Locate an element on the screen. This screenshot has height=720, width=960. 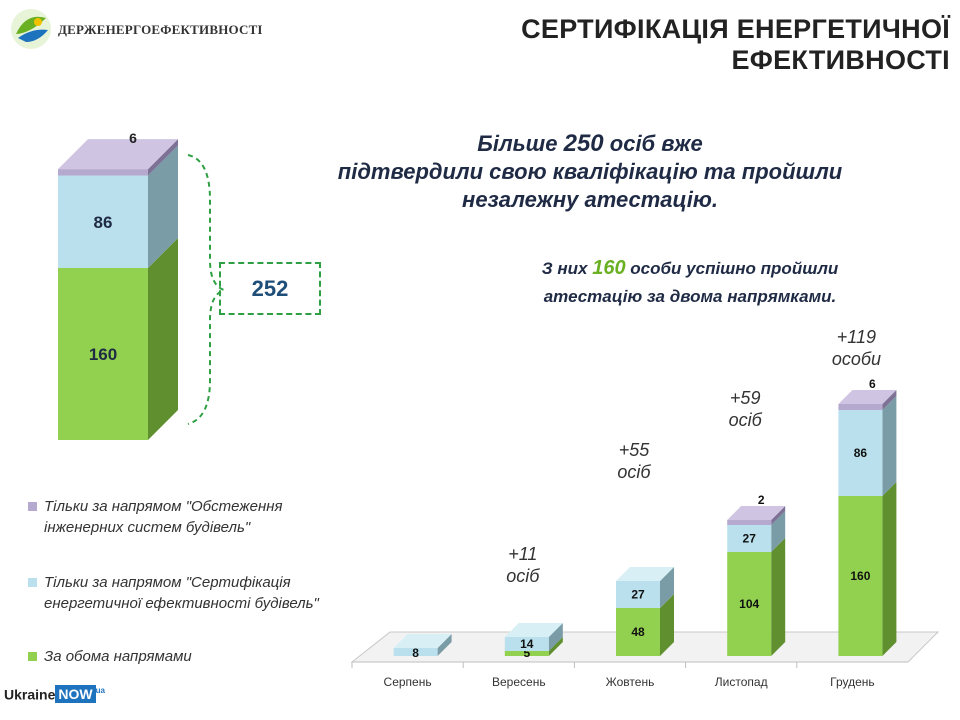
bar-label-1-1: 14 is located at coordinates (527, 644).